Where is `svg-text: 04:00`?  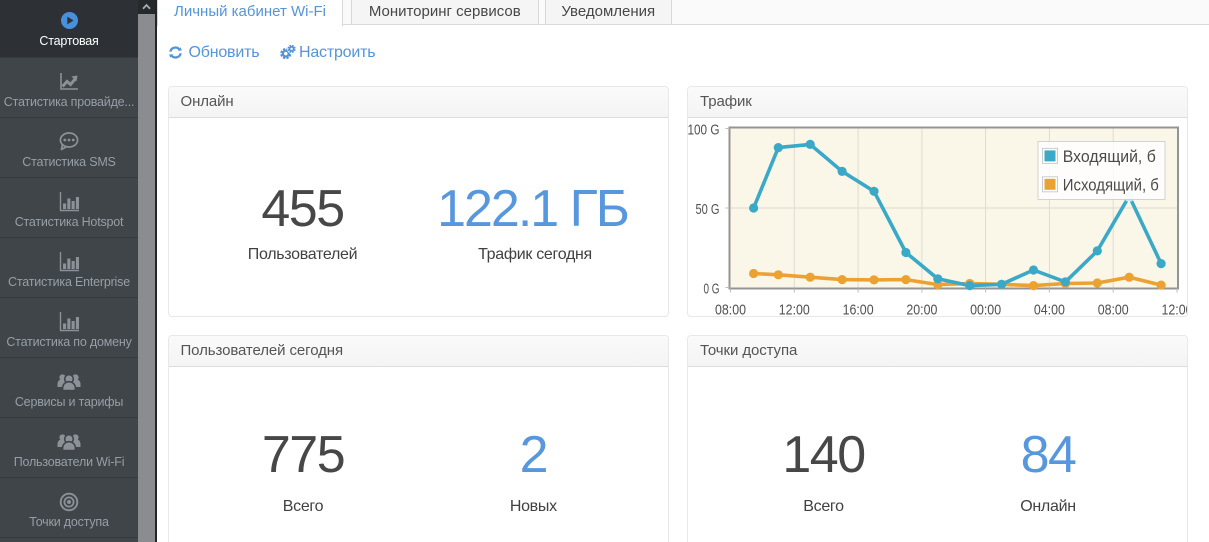 svg-text: 04:00 is located at coordinates (1049, 309).